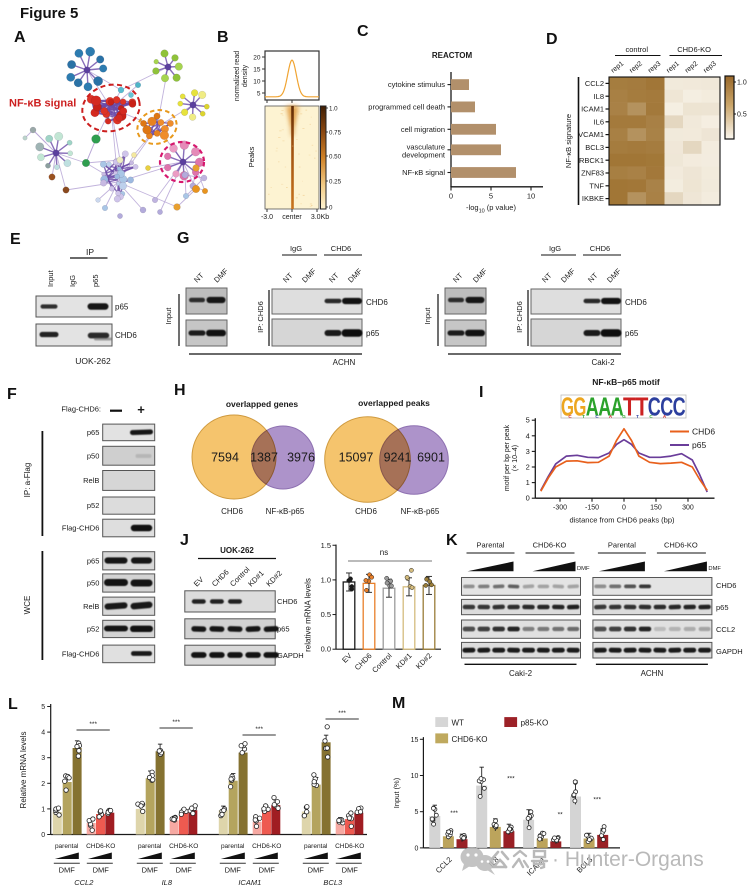 The width and height of the screenshot is (750, 890). I want to click on svg-text: rep1, so click(672, 67).